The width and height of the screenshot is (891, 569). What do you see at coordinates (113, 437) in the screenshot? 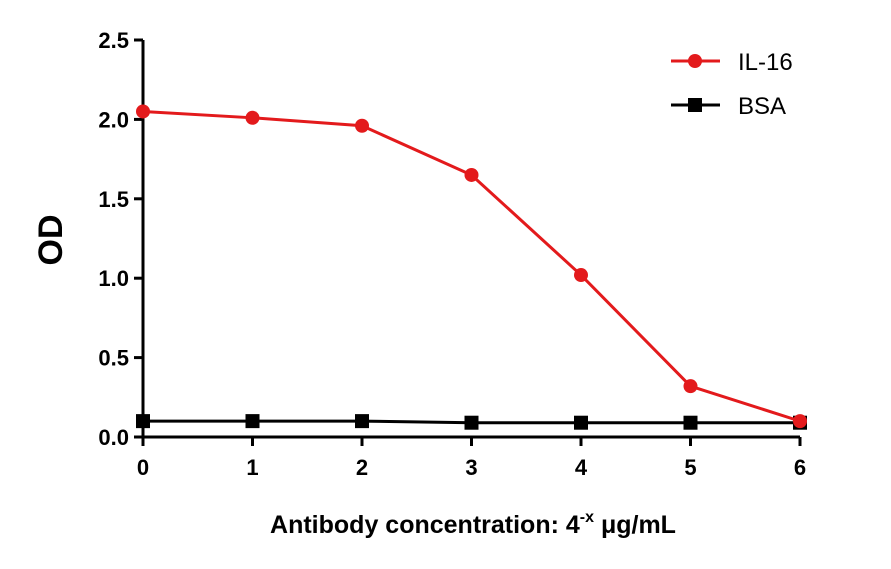
I see `y-tick-label: 0.0` at bounding box center [113, 437].